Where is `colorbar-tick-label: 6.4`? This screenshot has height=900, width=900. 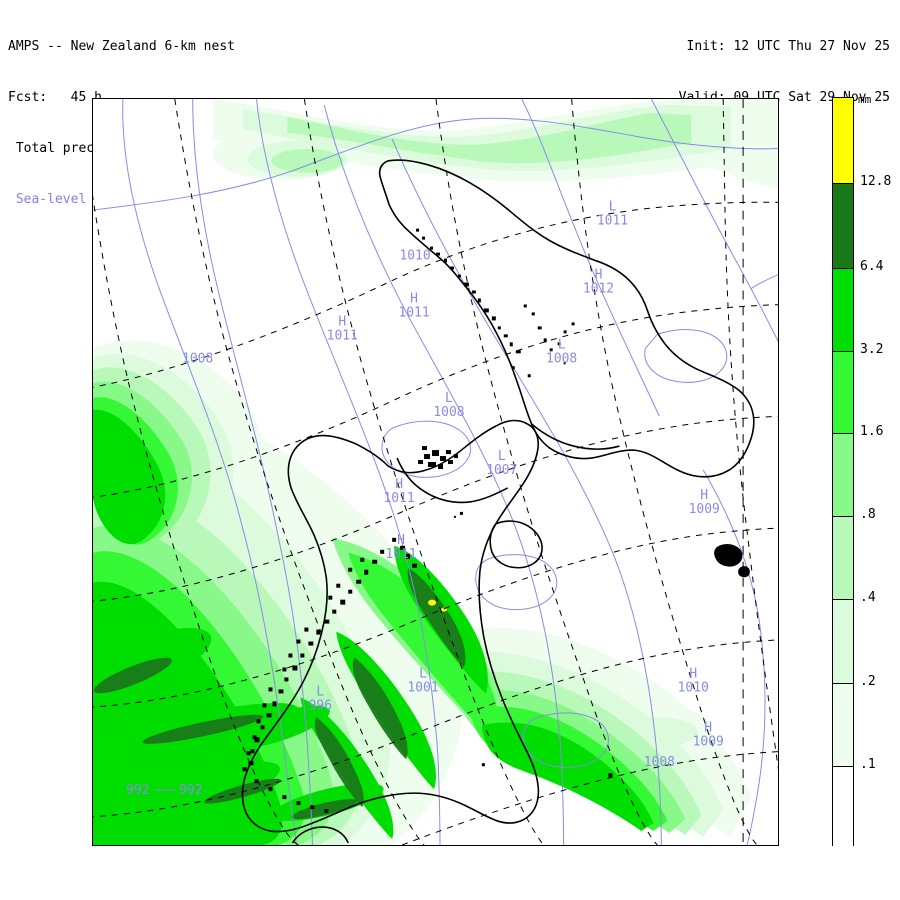
colorbar-tick-label: 6.4 is located at coordinates (872, 266).